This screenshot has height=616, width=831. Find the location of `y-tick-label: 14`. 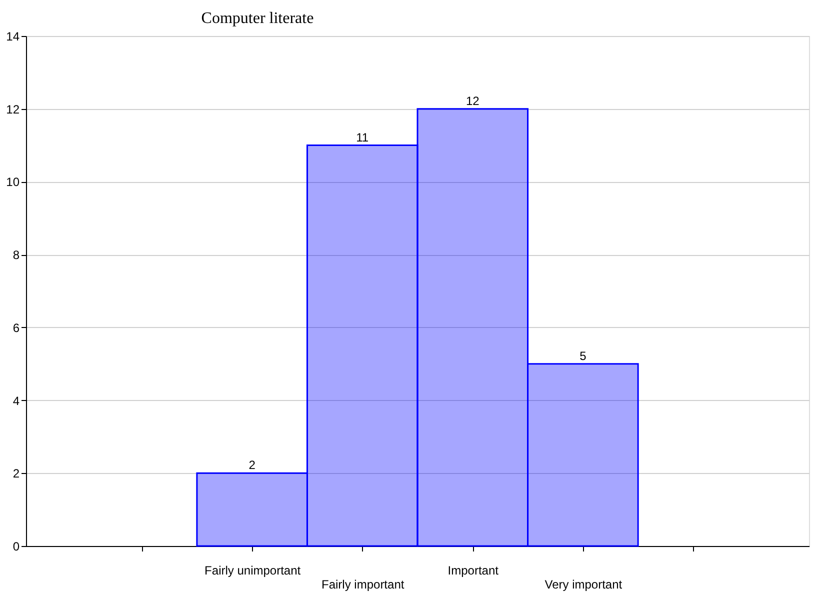

y-tick-label: 14 is located at coordinates (13, 37).